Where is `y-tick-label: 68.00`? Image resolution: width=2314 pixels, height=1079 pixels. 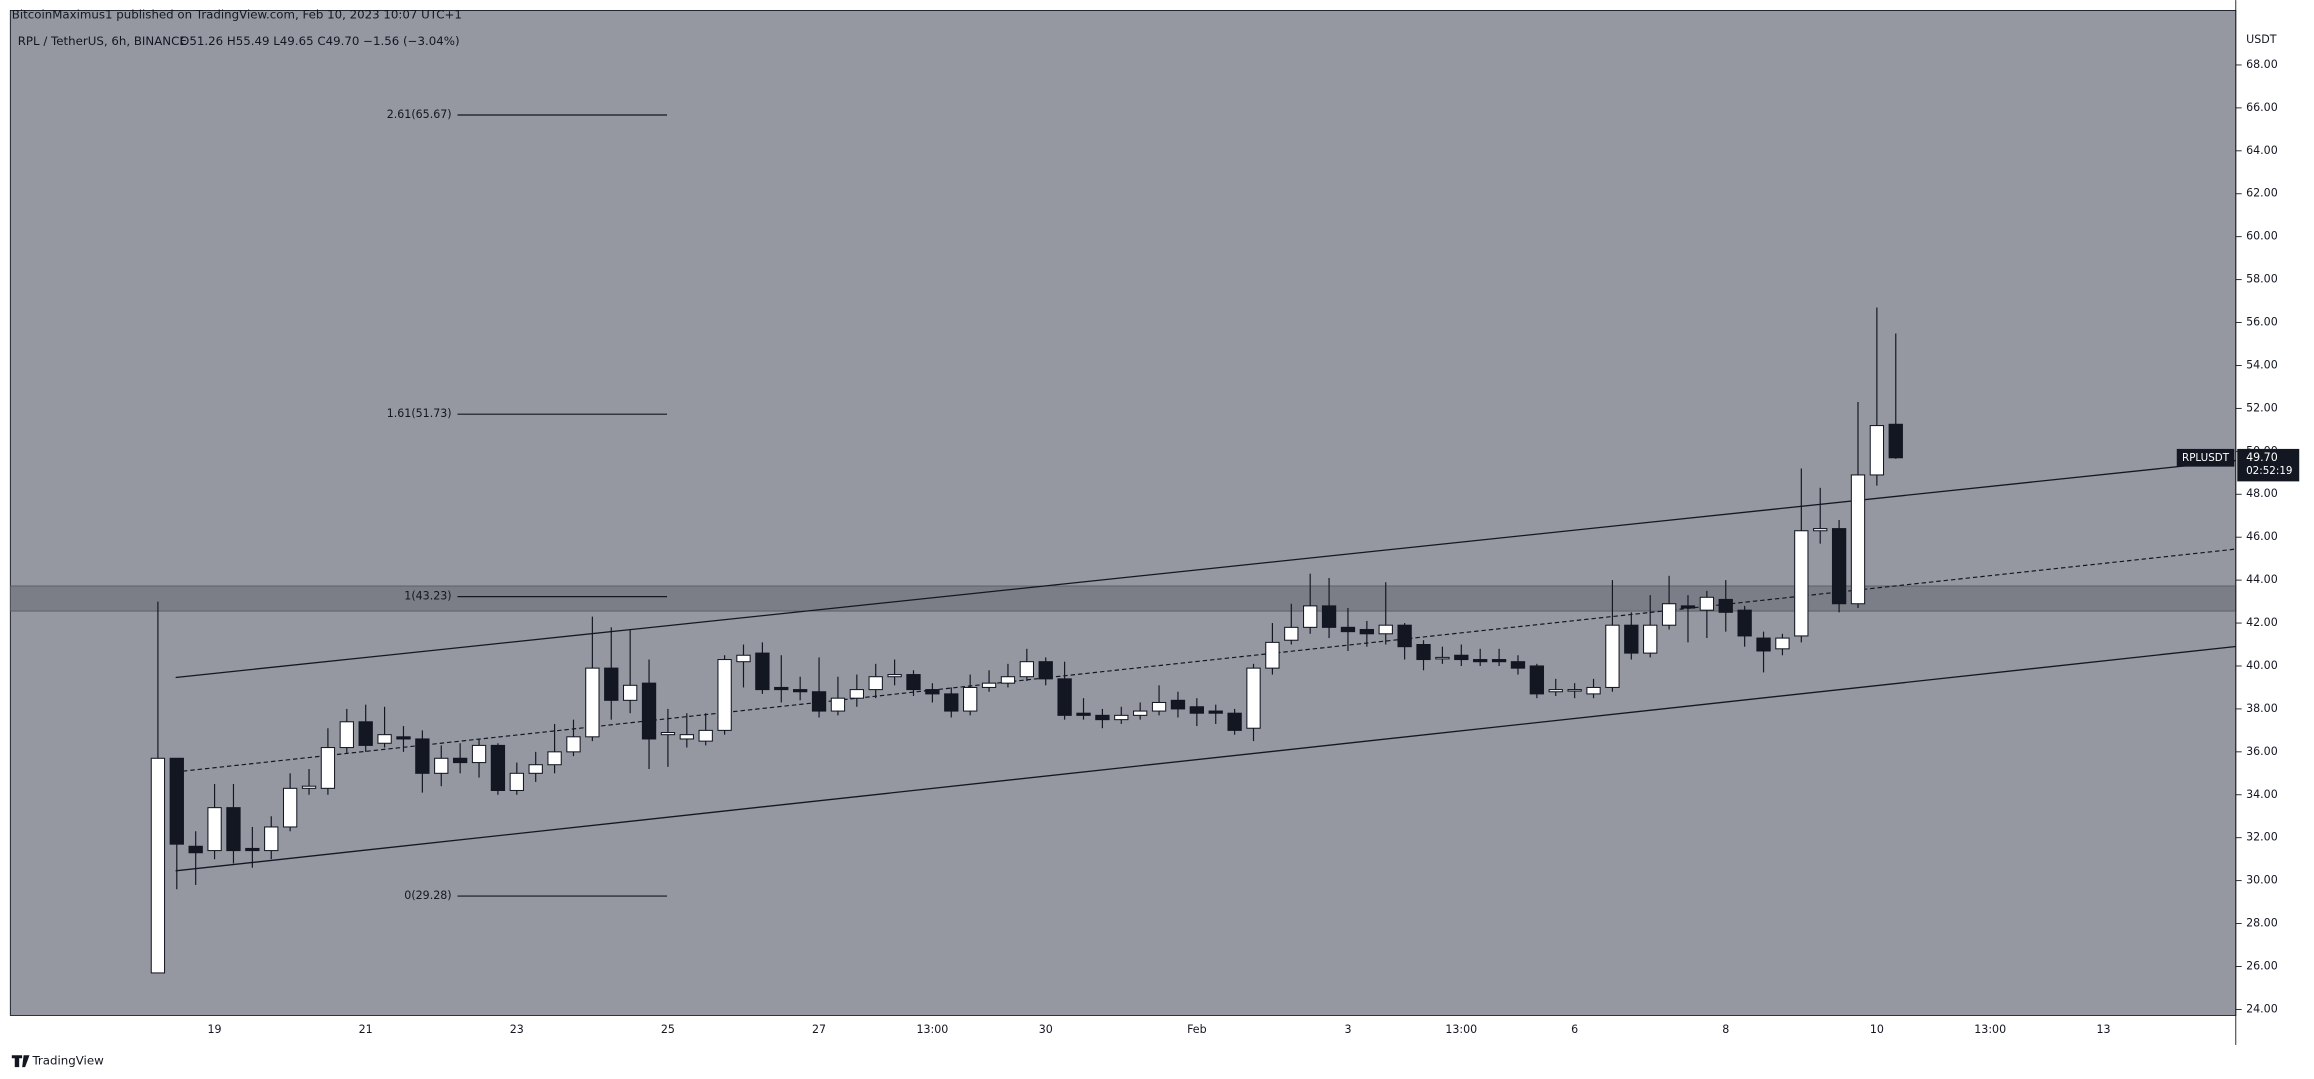 y-tick-label: 68.00 is located at coordinates (2262, 64).